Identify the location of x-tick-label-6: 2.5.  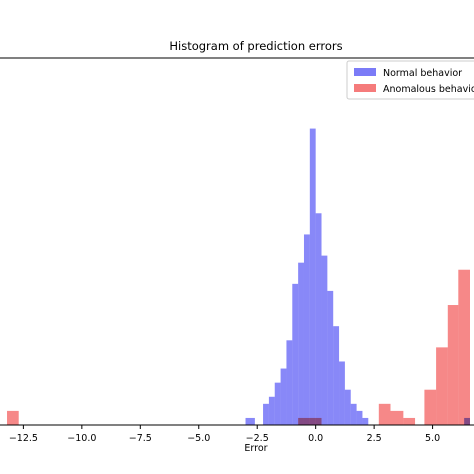
(374, 438).